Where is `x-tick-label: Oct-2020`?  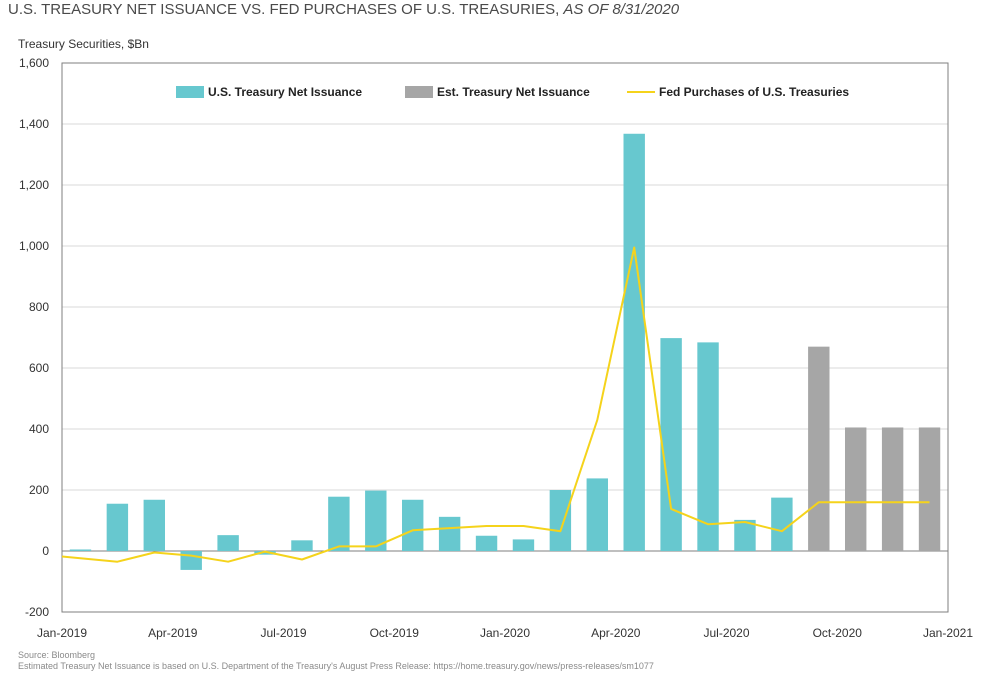 x-tick-label: Oct-2020 is located at coordinates (838, 633).